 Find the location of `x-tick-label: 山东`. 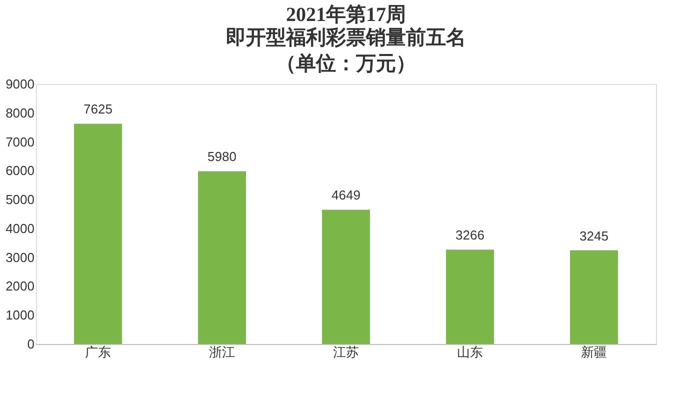

x-tick-label: 山东 is located at coordinates (470, 352).